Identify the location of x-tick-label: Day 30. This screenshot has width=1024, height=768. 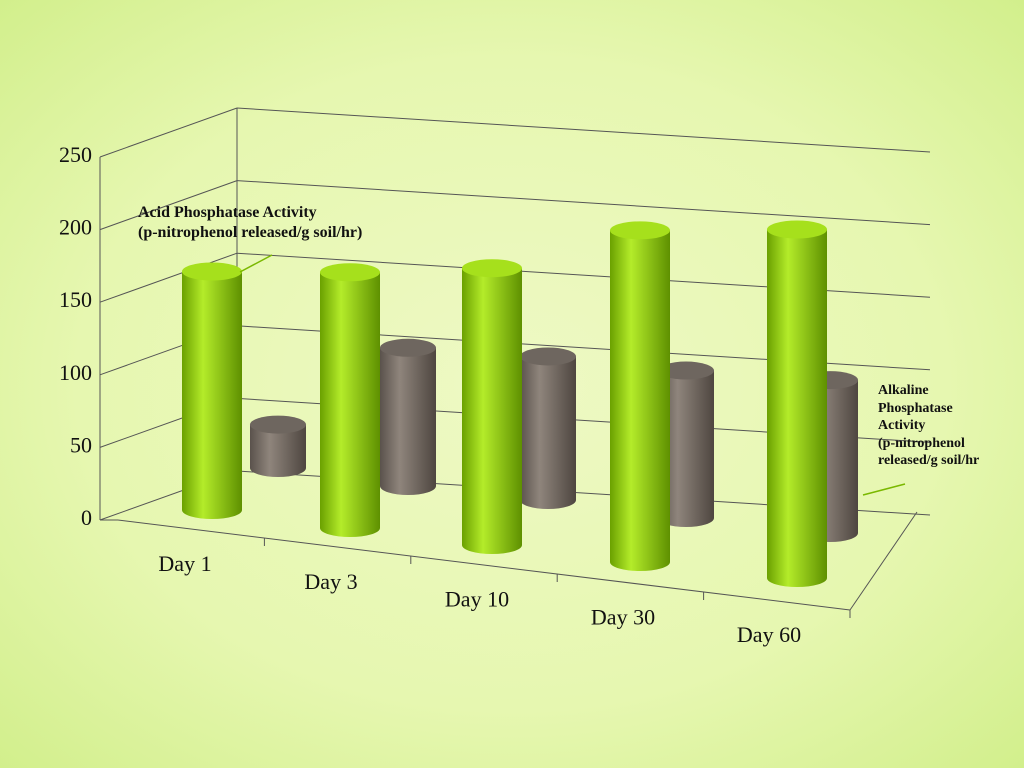
(623, 616).